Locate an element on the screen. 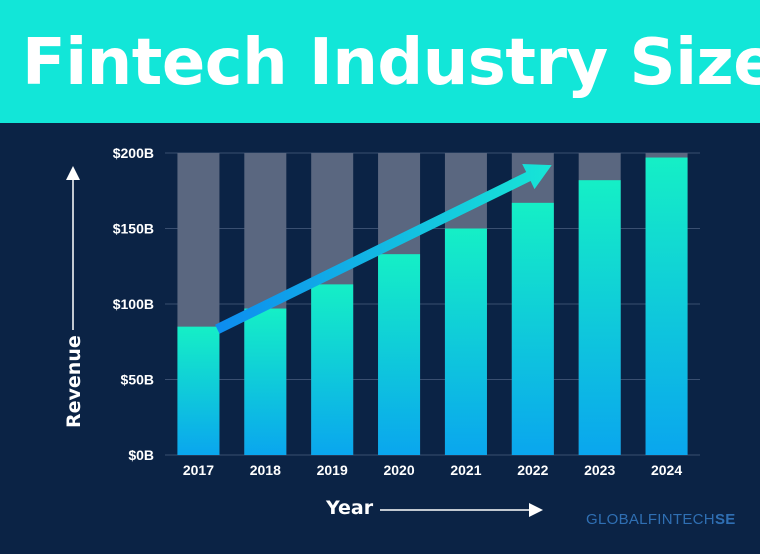 Image resolution: width=760 pixels, height=554 pixels. x-tick-label: 2023 is located at coordinates (599, 470).